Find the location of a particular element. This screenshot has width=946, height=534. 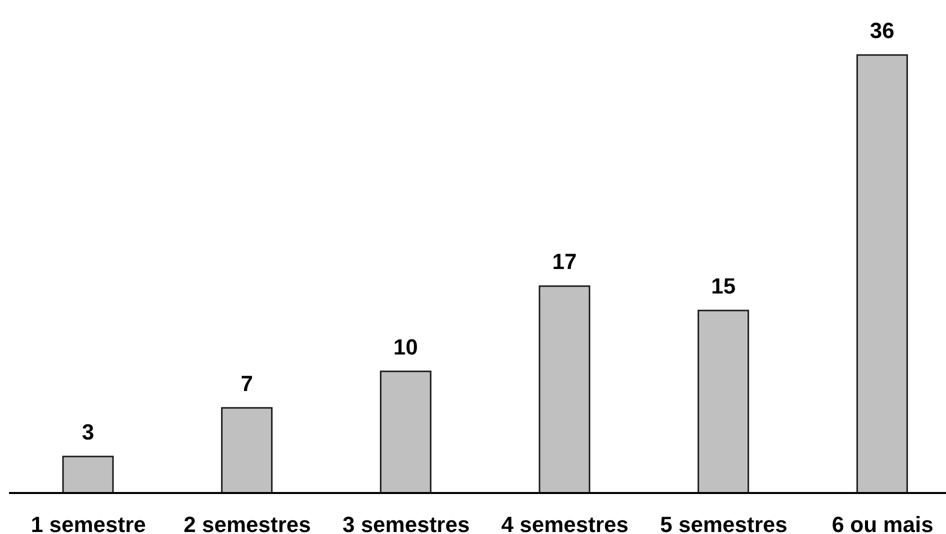

data-label: 7 is located at coordinates (246, 383).